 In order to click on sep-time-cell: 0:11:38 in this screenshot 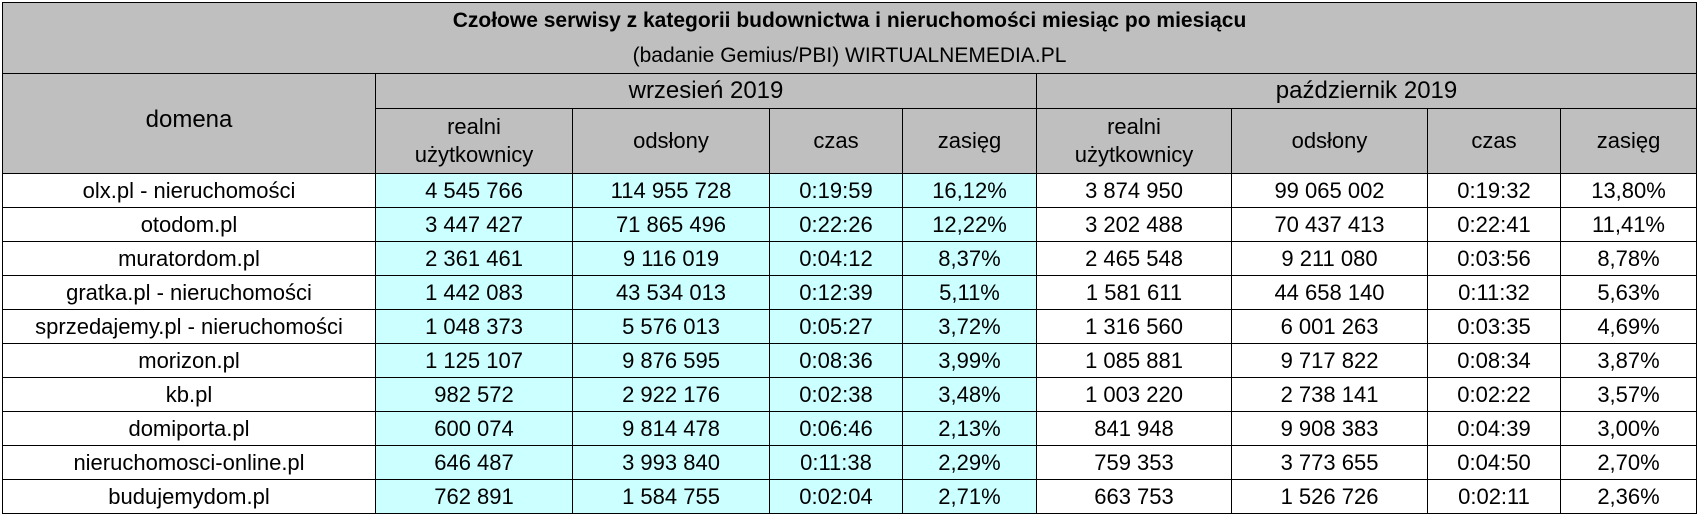, I will do `click(836, 462)`.